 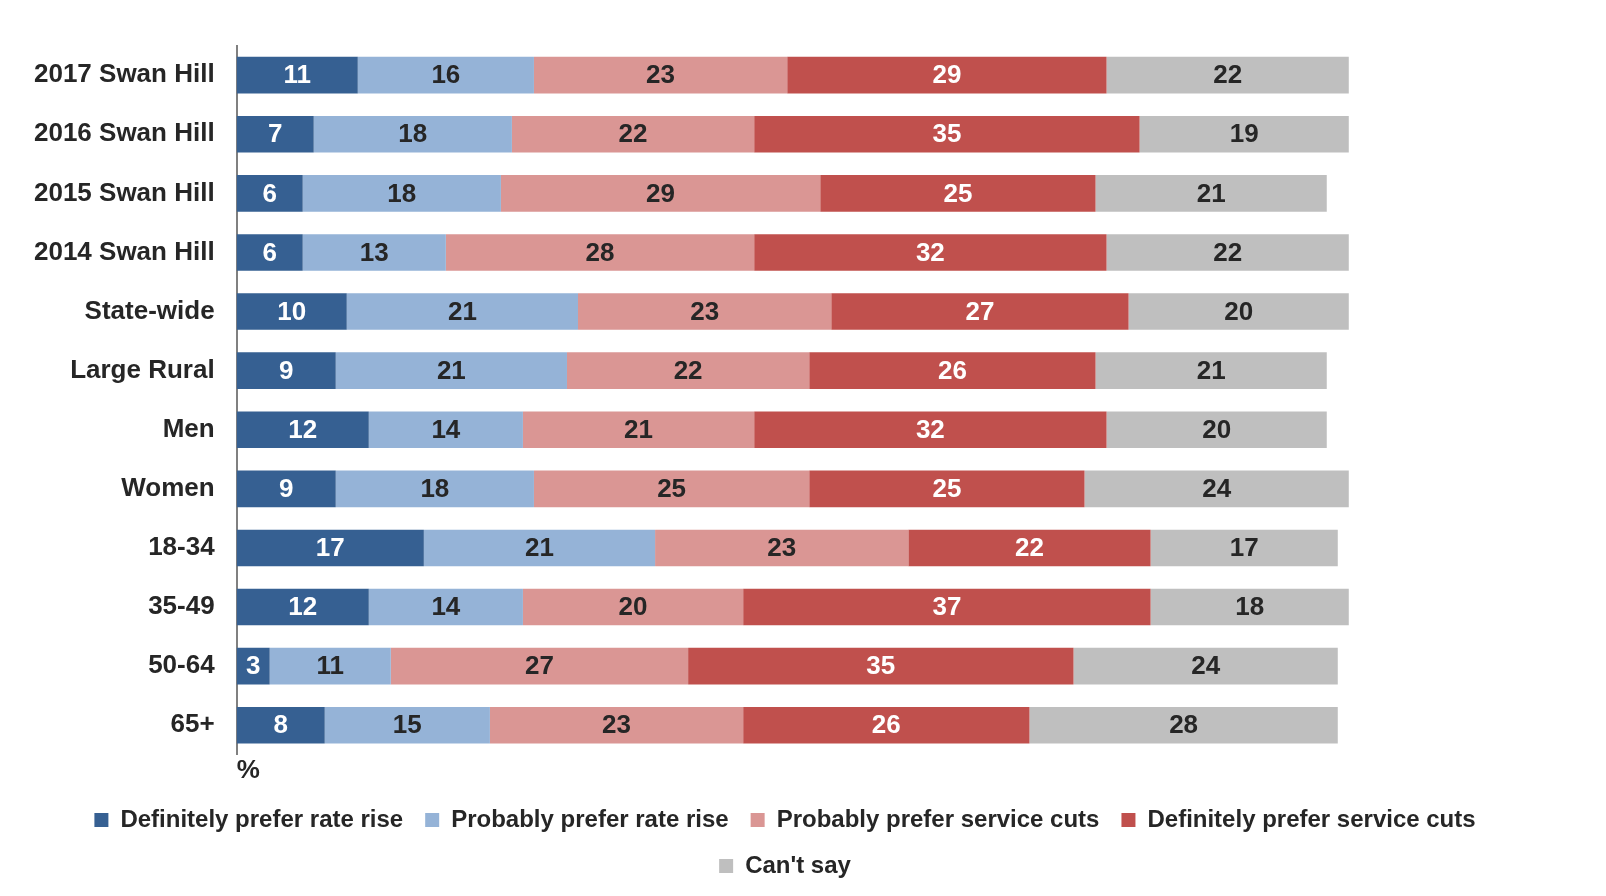 I want to click on data-label: 37, so click(x=947, y=606).